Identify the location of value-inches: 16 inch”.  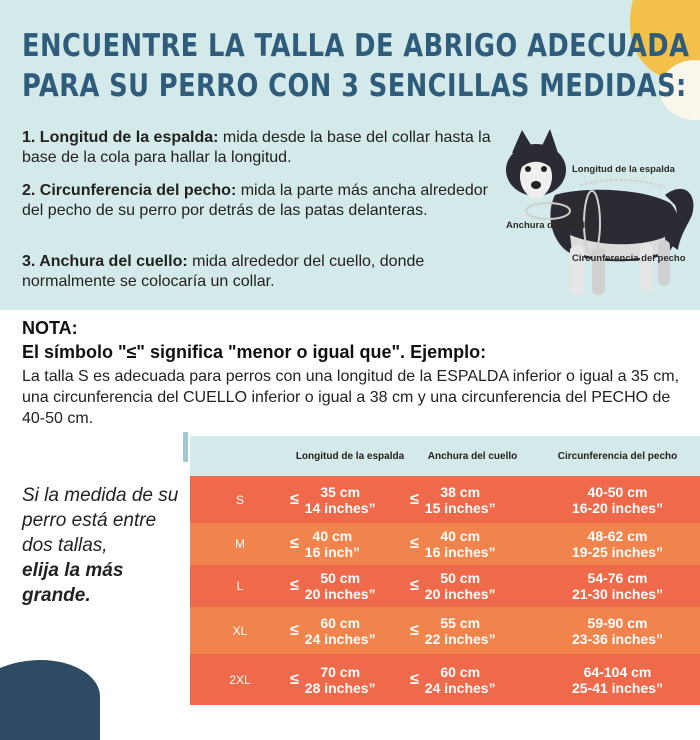
(332, 552).